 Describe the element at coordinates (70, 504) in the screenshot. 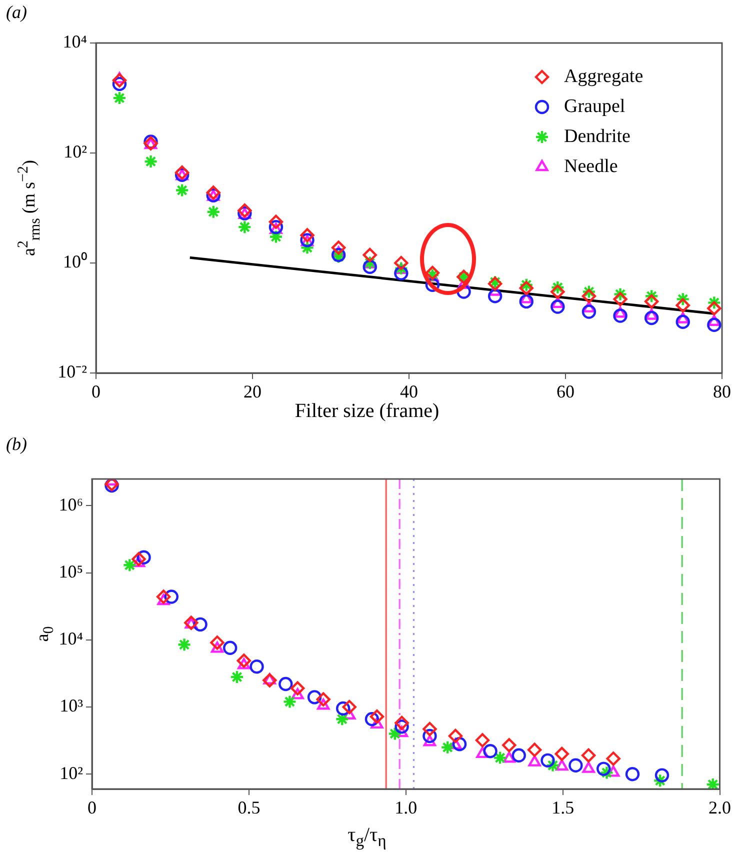

I see `y-tick-label: 10⁶` at that location.